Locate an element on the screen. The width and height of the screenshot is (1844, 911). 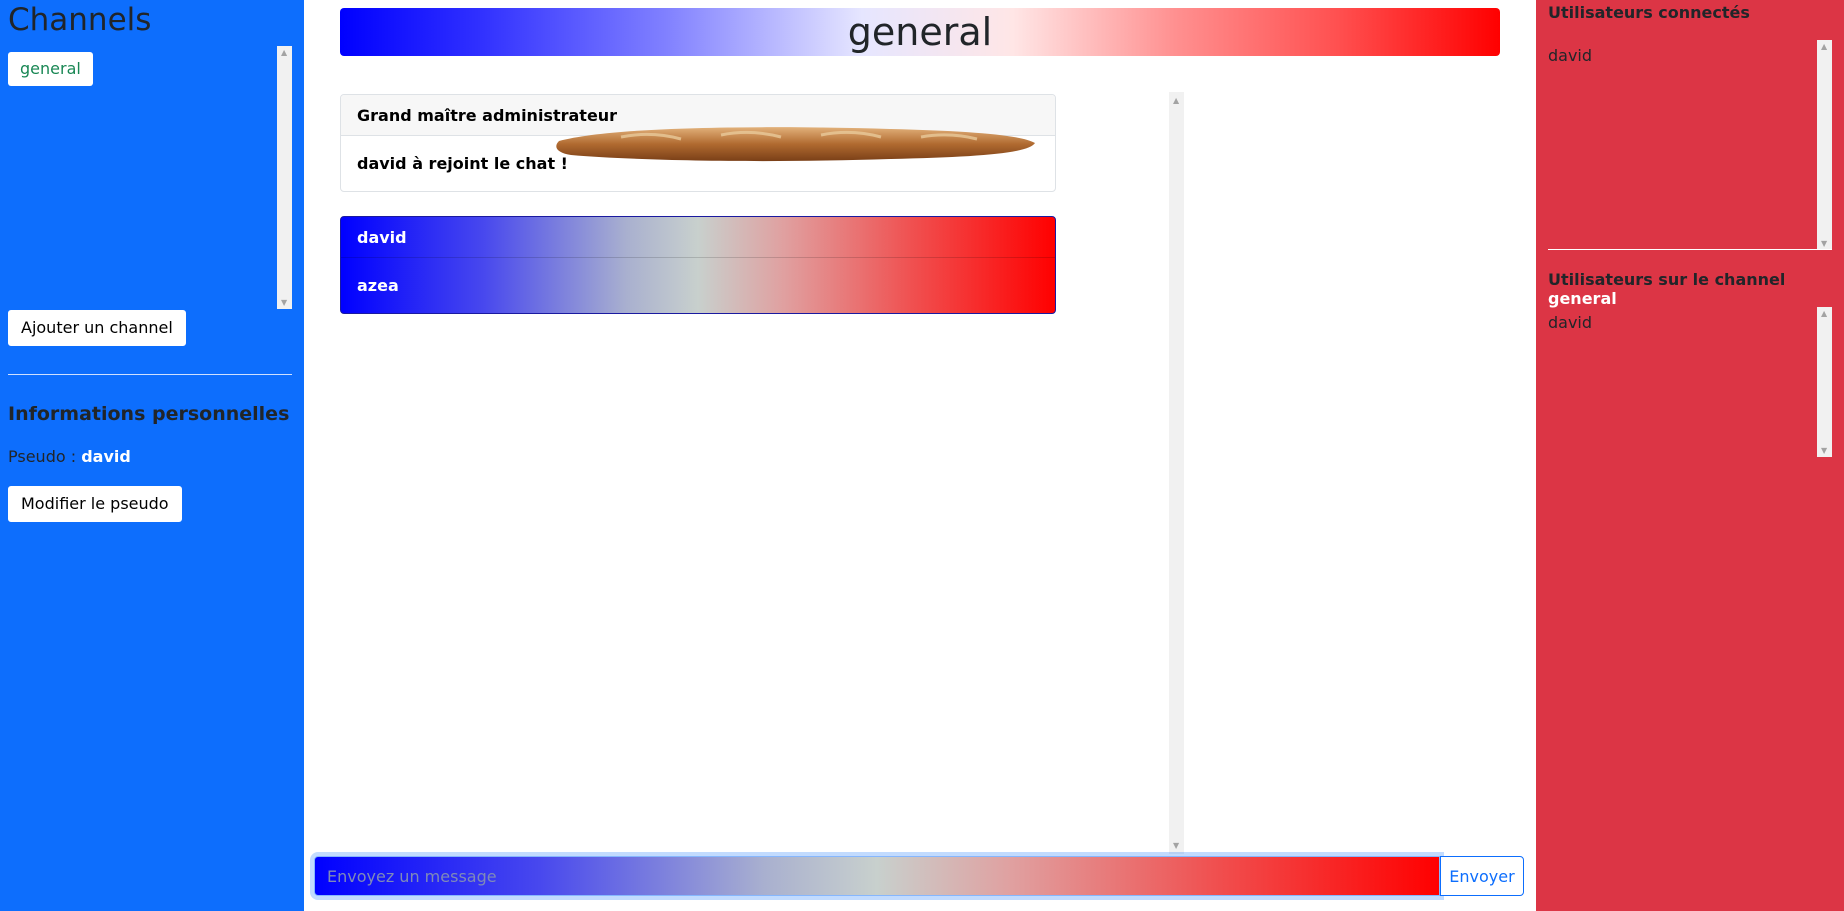
channel-users-title-text: Utilisateurs sur le channel is located at coordinates (1667, 279).